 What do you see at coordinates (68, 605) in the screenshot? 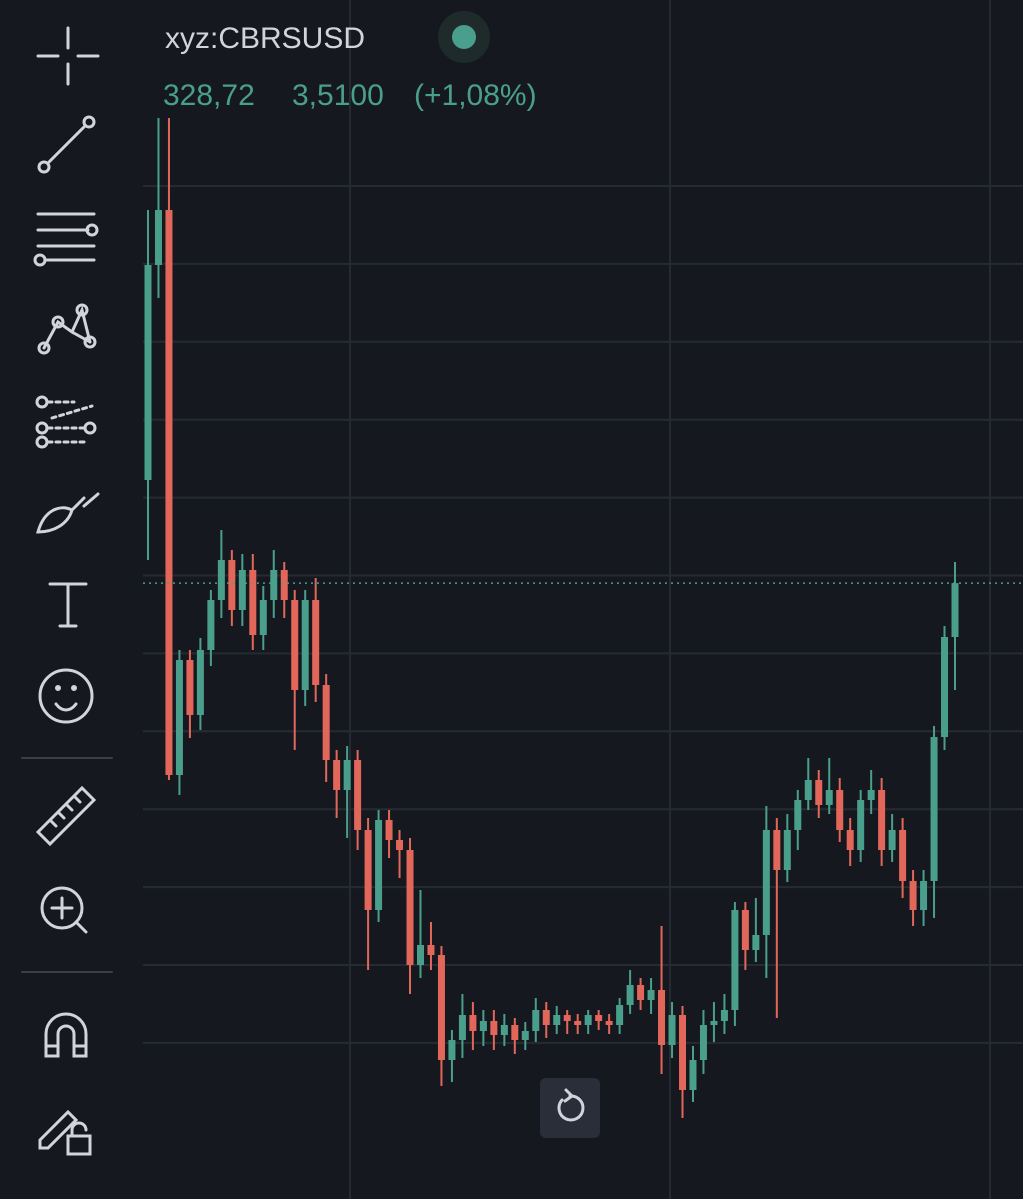
I see `text-tool` at bounding box center [68, 605].